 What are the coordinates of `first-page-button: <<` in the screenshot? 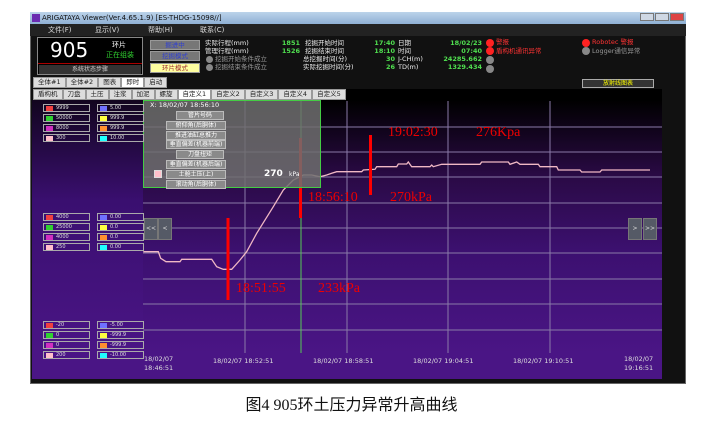 It's located at (151, 229).